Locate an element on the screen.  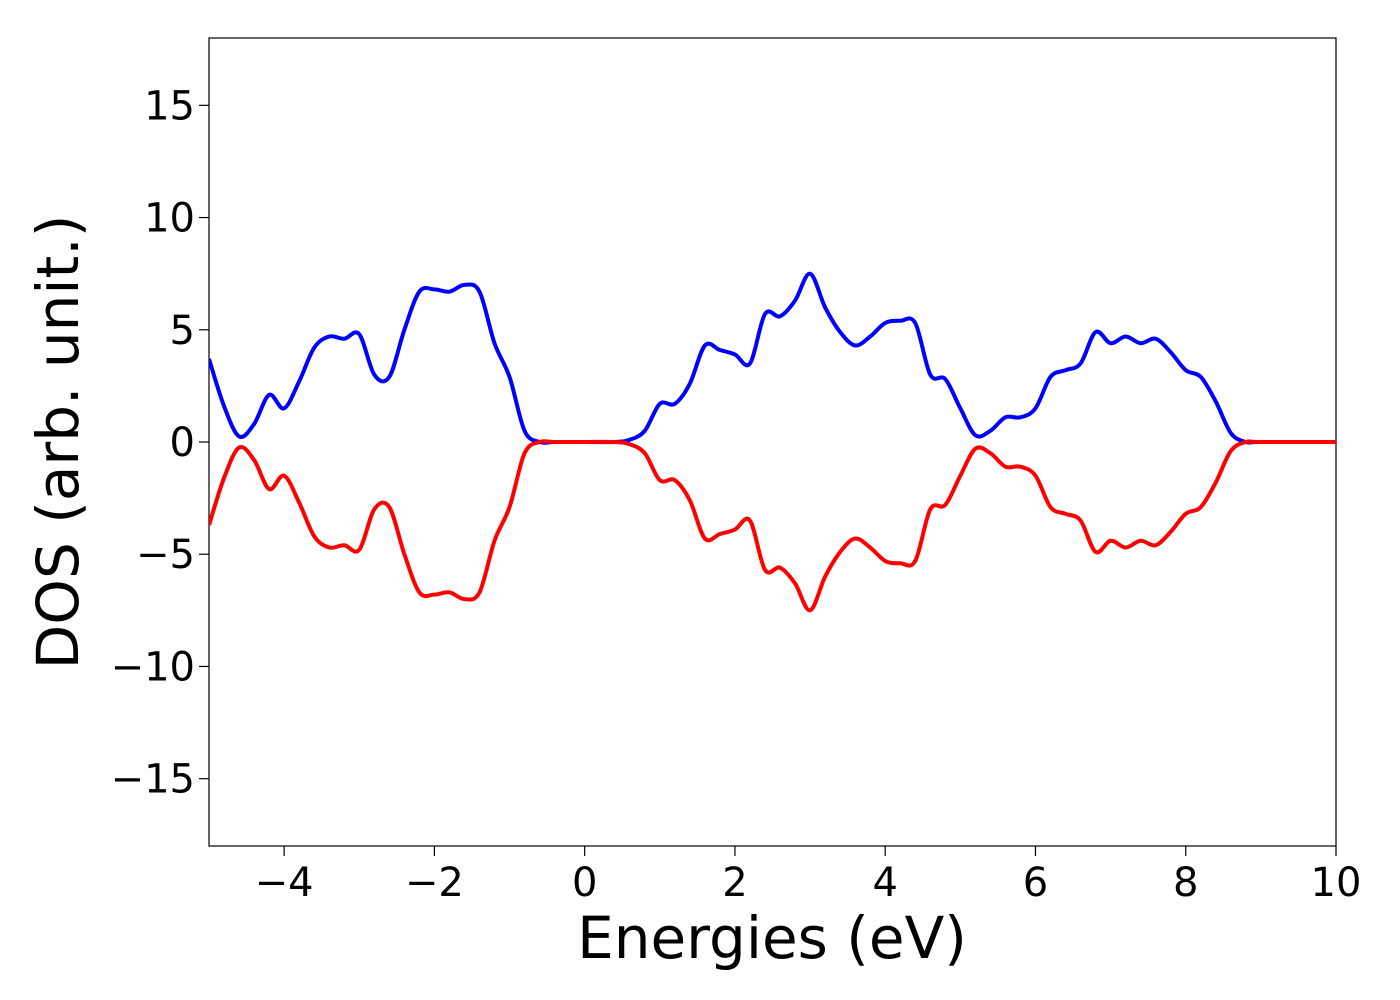
x-tick-label: −2 is located at coordinates (434, 883).